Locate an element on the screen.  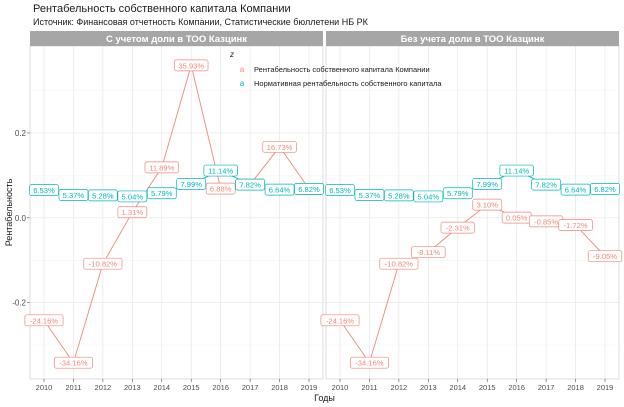
data-label: 3.10% is located at coordinates (487, 205).